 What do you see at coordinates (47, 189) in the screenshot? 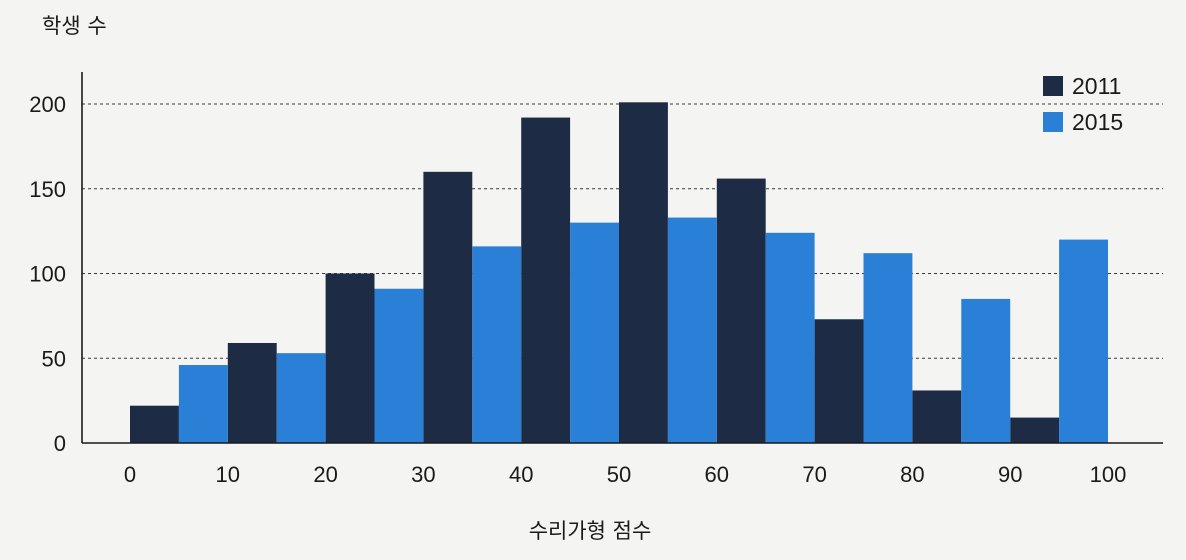
I see `y-tick-label: 150` at bounding box center [47, 189].